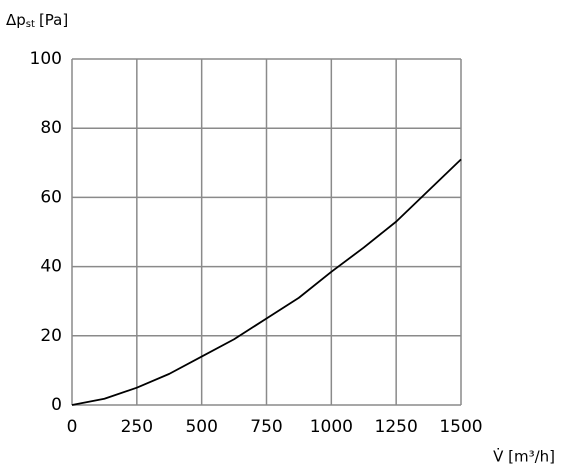 The height and width of the screenshot is (475, 570). What do you see at coordinates (72, 427) in the screenshot?
I see `x-tick-label: 0` at bounding box center [72, 427].